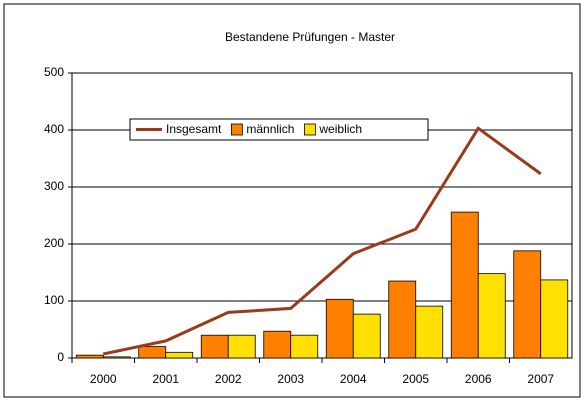  What do you see at coordinates (228, 379) in the screenshot?
I see `x-tick-label: 2002` at bounding box center [228, 379].